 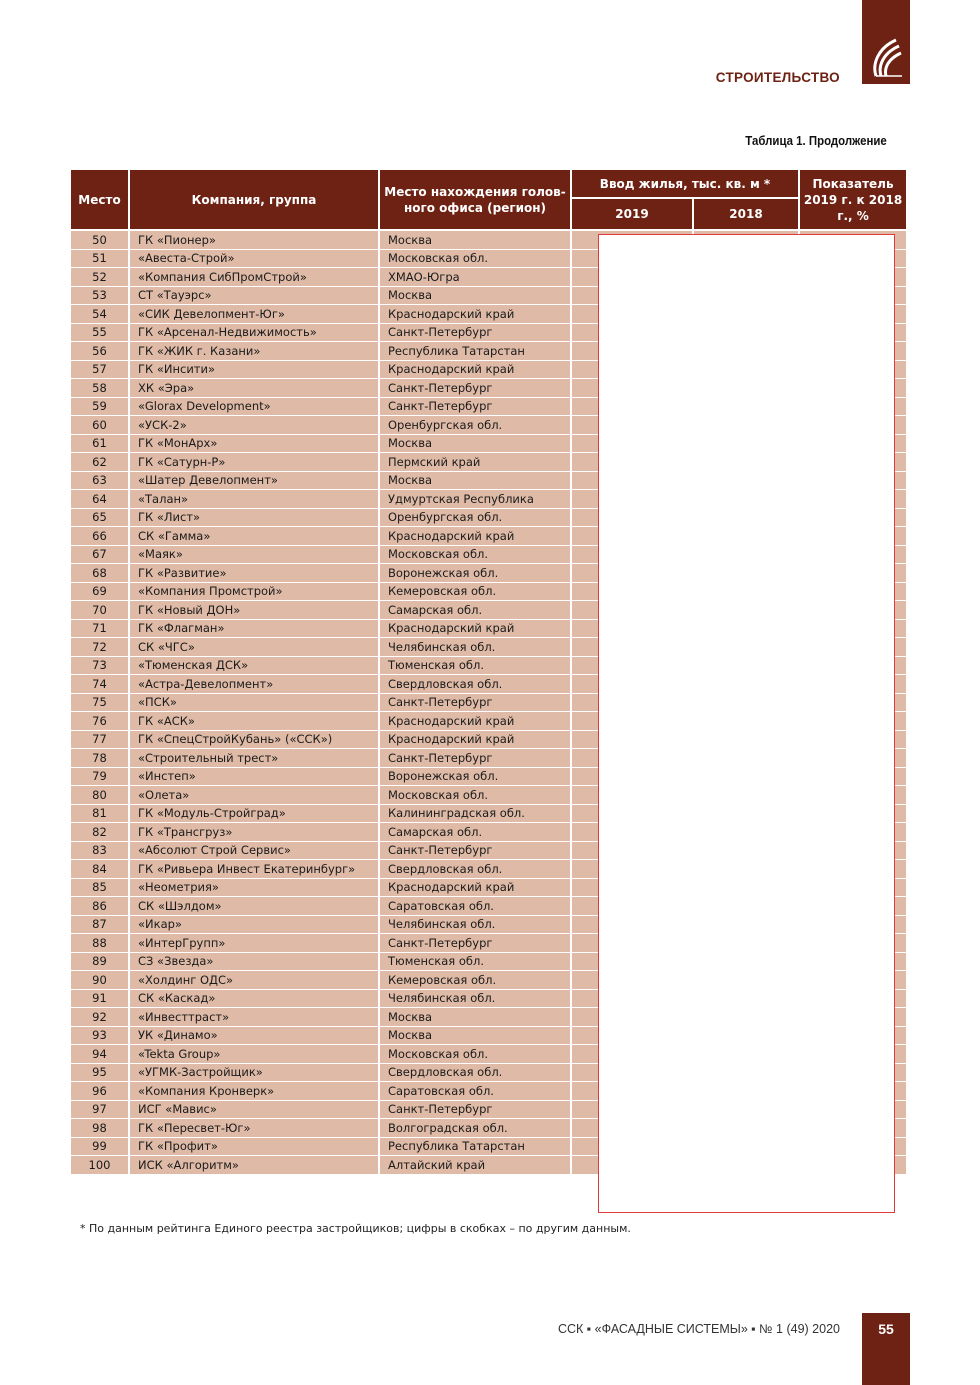 What do you see at coordinates (254, 739) in the screenshot?
I see `company-cell: ГК «СпецСтройКубань» («ССК»)` at bounding box center [254, 739].